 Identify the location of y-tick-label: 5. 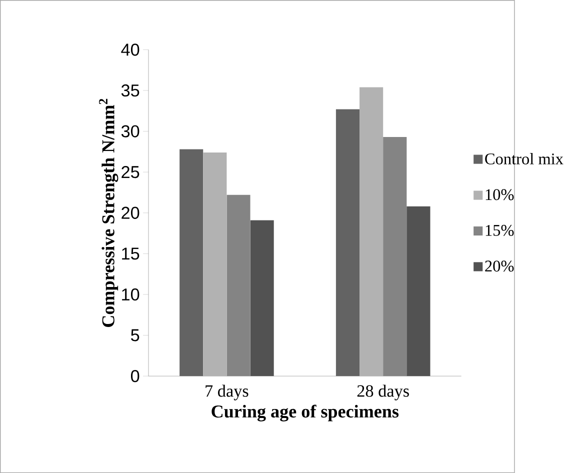
(135, 335).